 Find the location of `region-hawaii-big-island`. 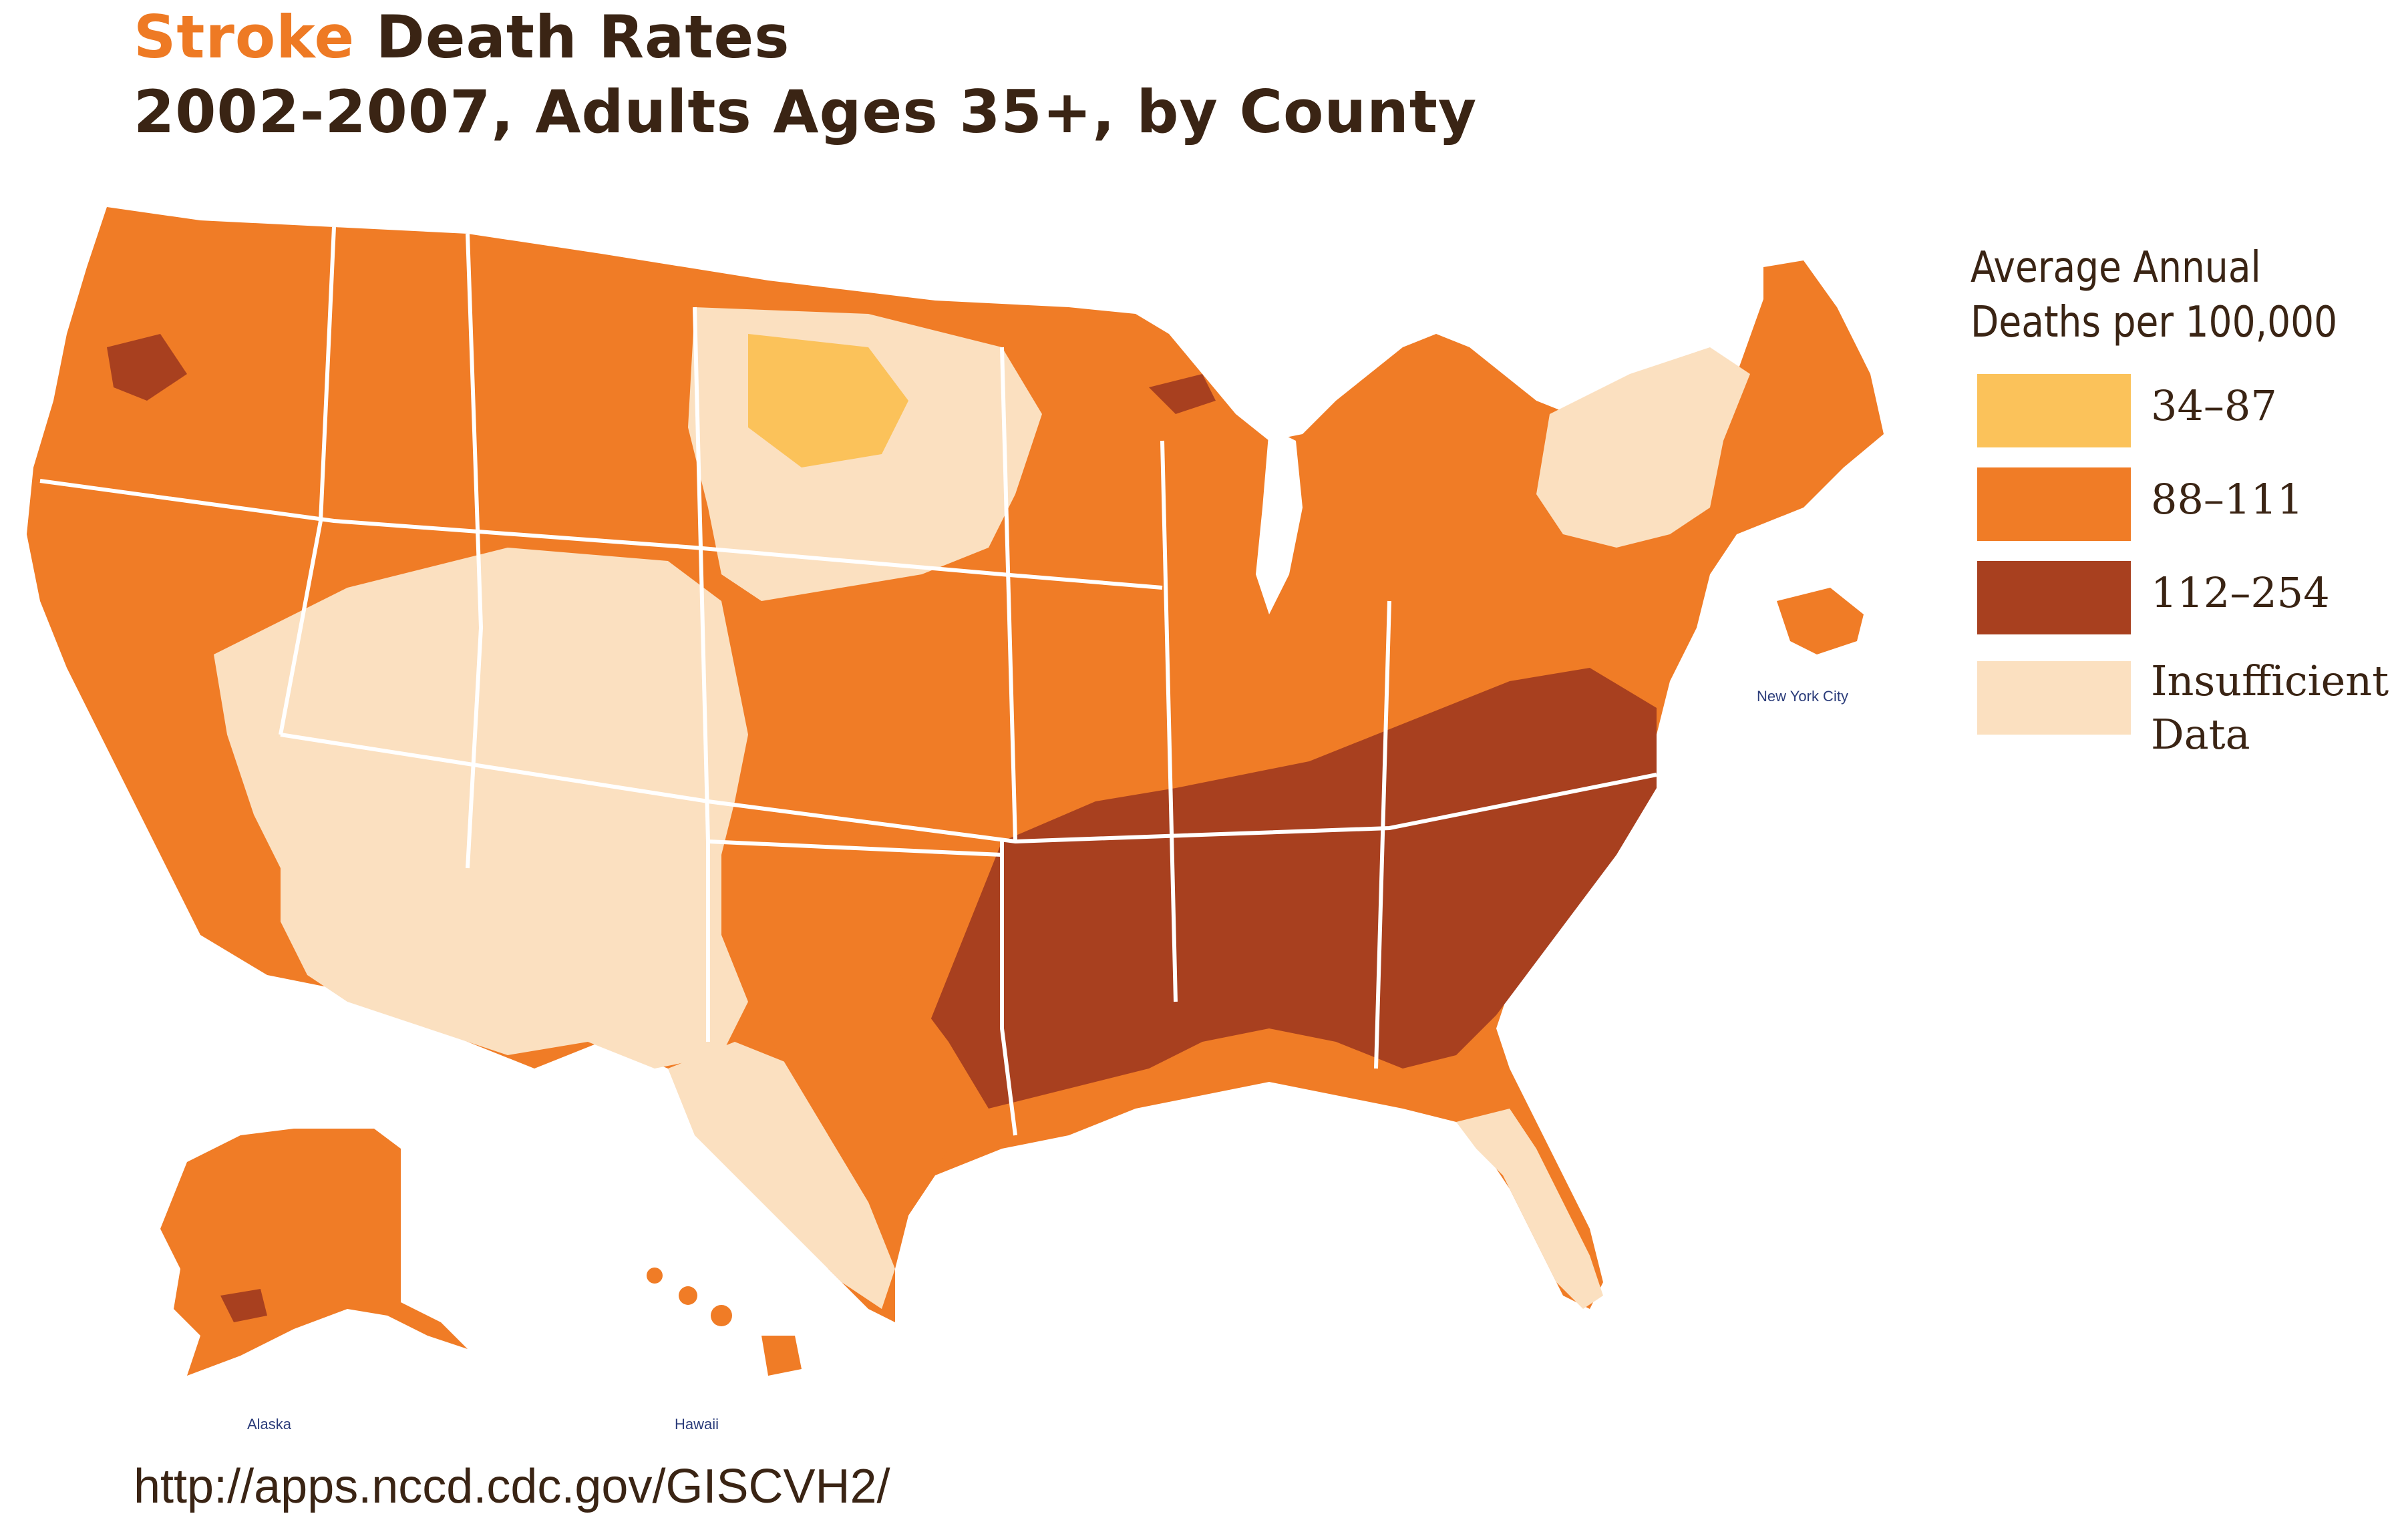

region-hawaii-big-island is located at coordinates (781, 1356).